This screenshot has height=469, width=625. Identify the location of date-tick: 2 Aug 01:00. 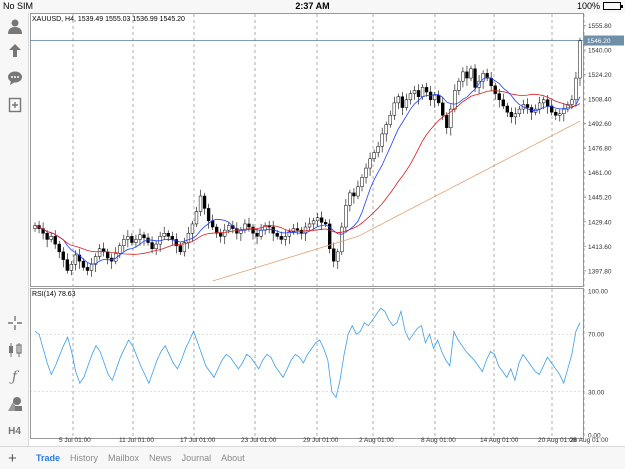
(376, 440).